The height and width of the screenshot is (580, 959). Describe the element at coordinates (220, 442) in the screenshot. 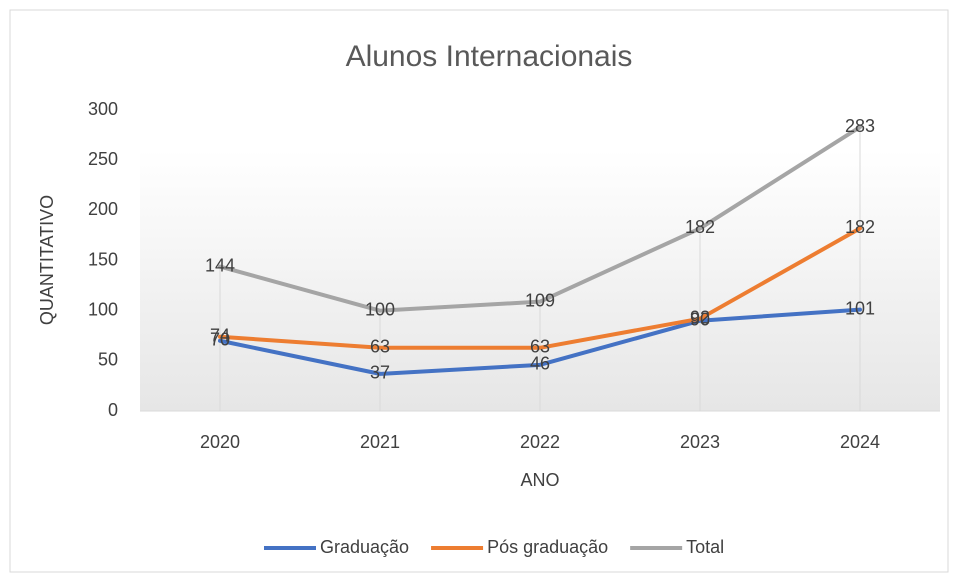

I see `x-tick-label: 2020` at that location.